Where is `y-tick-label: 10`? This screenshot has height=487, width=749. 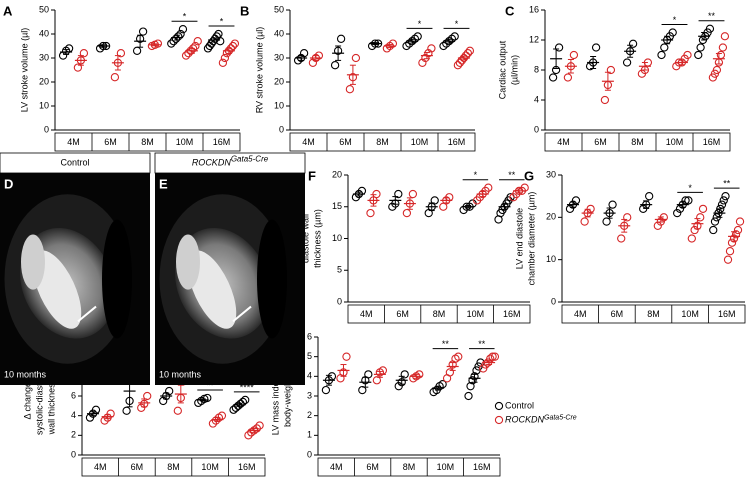 y-tick-label: 10 is located at coordinates (279, 105).